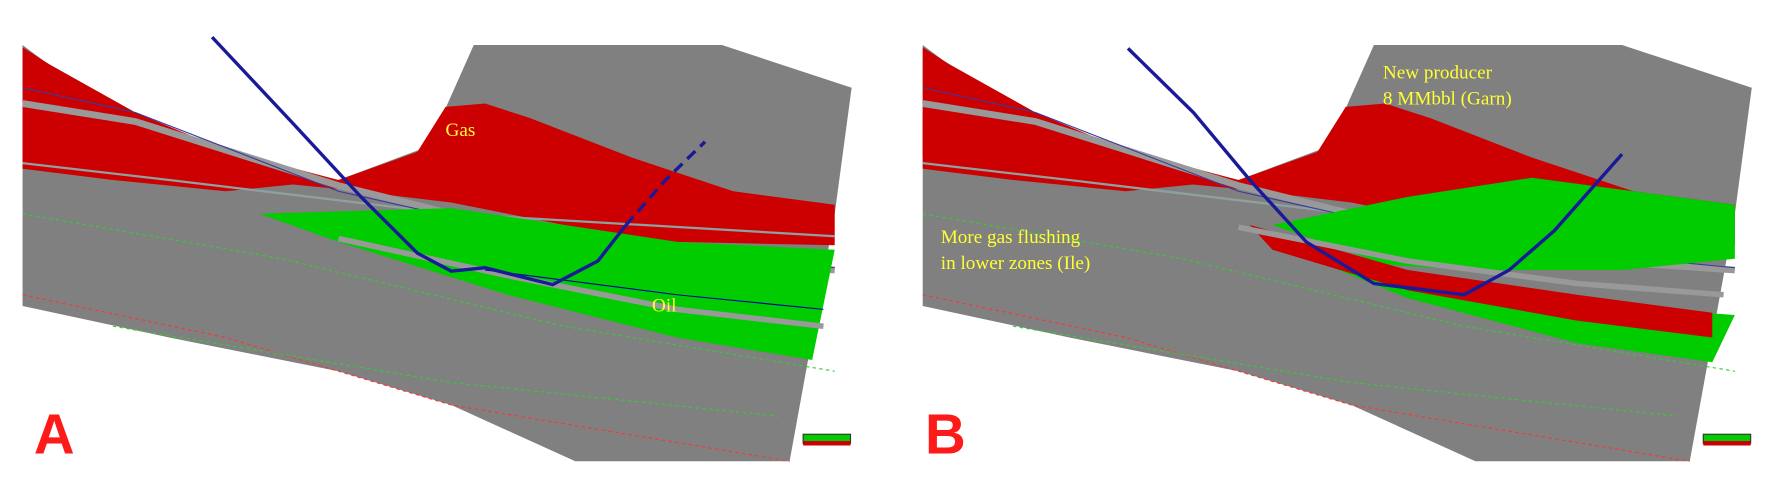 The image size is (1769, 484). I want to click on annotation: in lower zones (Ile), so click(1016, 263).